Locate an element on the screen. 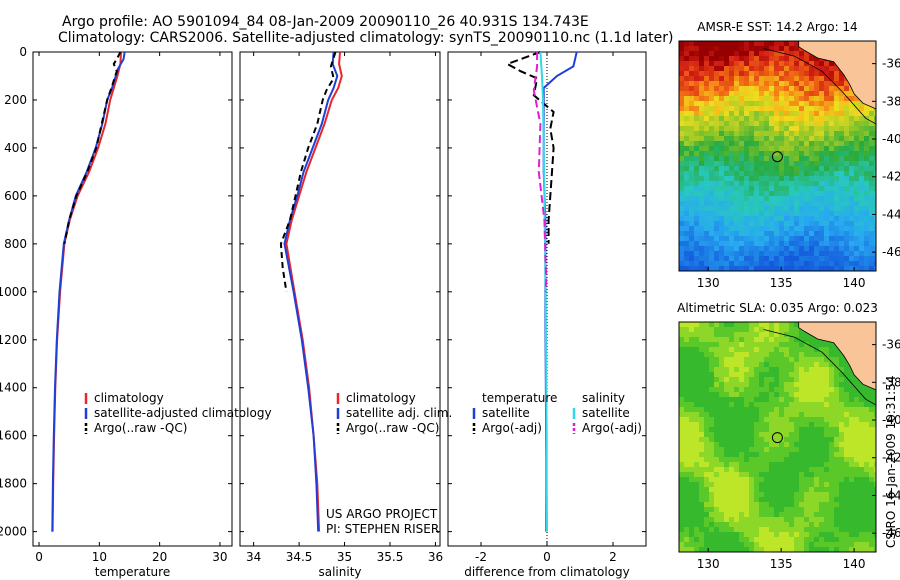 This screenshot has width=900, height=580. map-title: Altimetric SLA: 0.035 Argo: 0.023 is located at coordinates (777, 308).